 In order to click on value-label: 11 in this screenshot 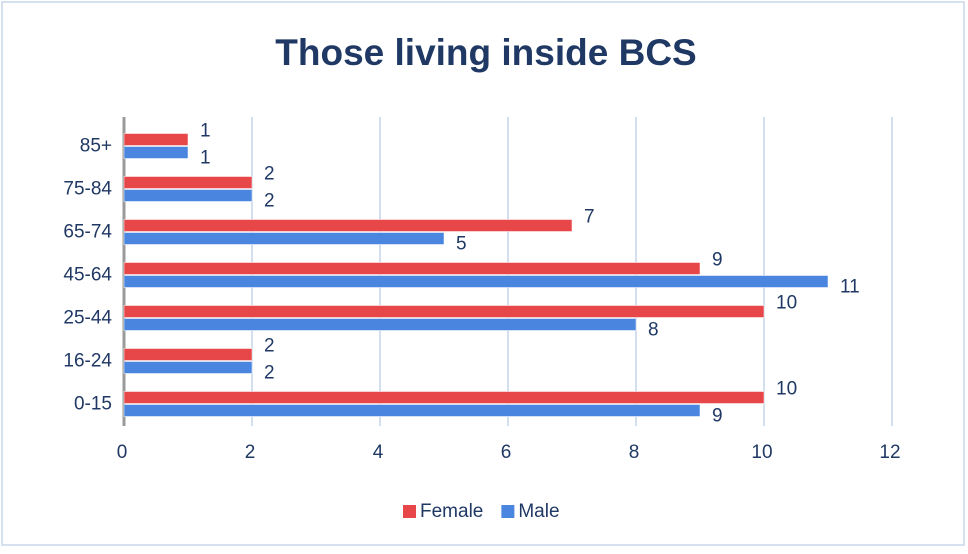, I will do `click(850, 287)`.